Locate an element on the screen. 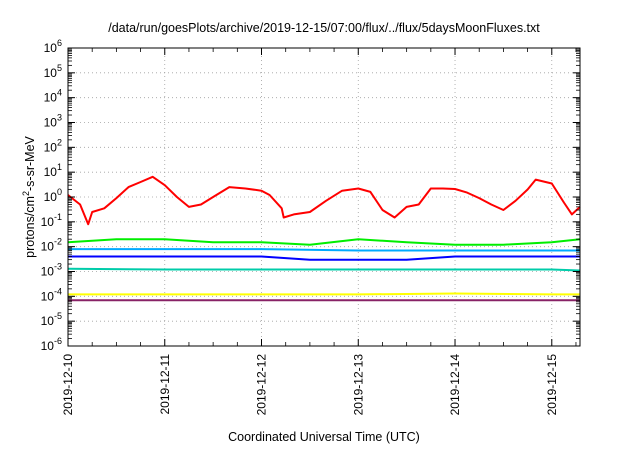 The height and width of the screenshot is (453, 640). y-tick-label: 10⁵ is located at coordinates (53, 71).